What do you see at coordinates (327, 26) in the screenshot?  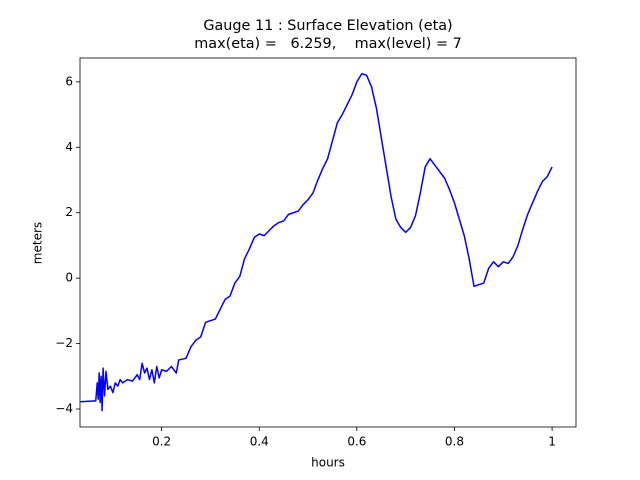 I see `chart-title: Gauge 11 : Surface Elevation (eta)` at bounding box center [327, 26].